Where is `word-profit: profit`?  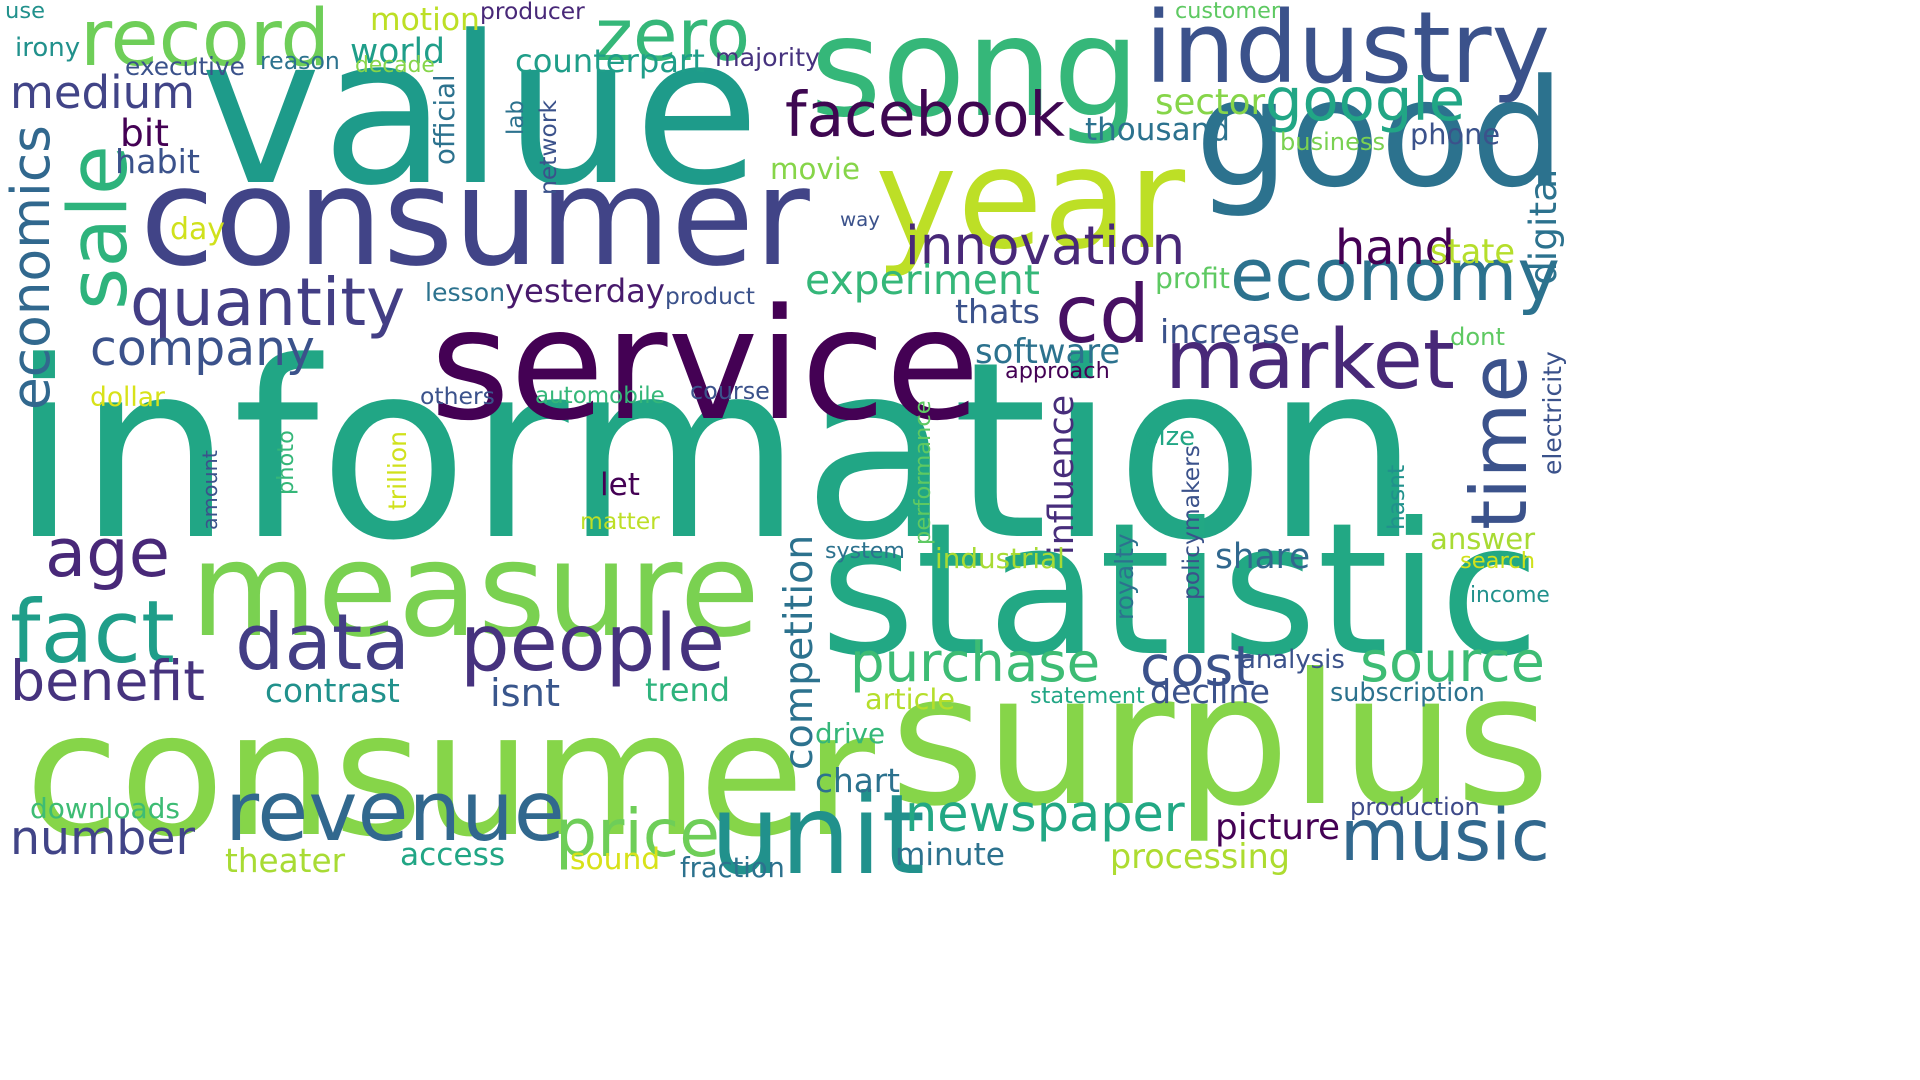
word-profit: profit is located at coordinates (1192, 278).